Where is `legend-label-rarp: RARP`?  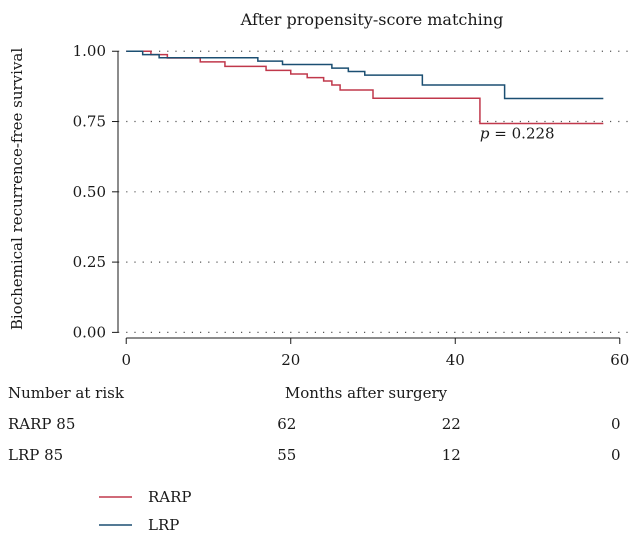
legend-label-rarp: RARP is located at coordinates (170, 497).